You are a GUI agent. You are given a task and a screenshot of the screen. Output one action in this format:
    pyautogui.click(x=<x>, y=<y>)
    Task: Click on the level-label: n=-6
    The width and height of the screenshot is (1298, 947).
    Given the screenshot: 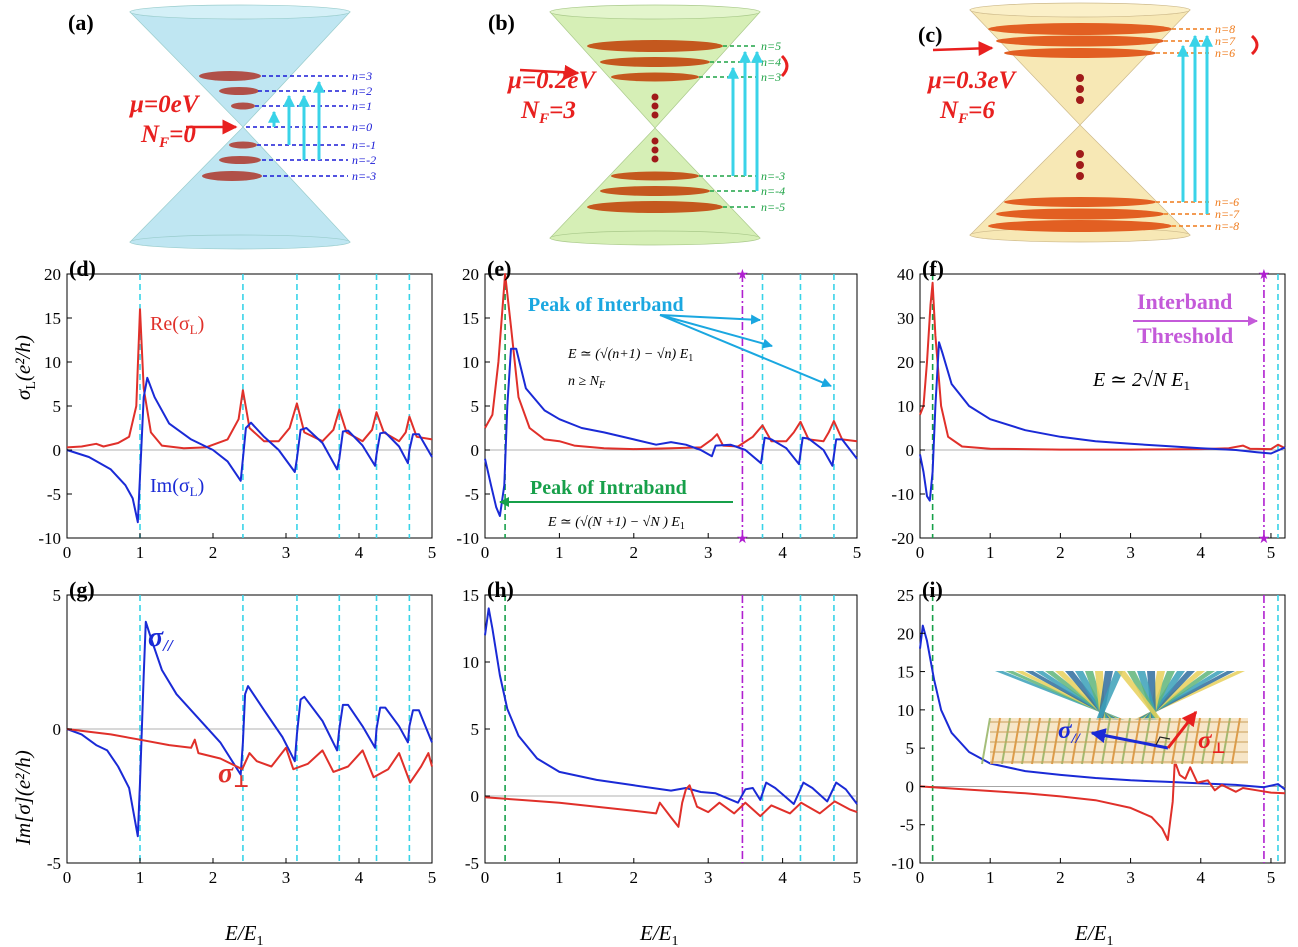 What is the action you would take?
    pyautogui.click(x=1227, y=202)
    